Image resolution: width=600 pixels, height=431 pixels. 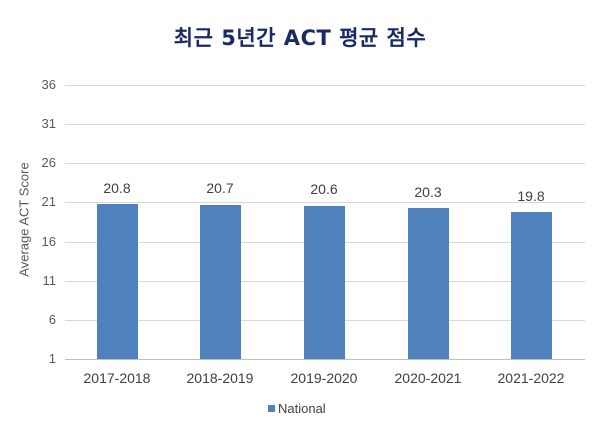 What do you see at coordinates (531, 285) in the screenshot?
I see `bar-2021-2022` at bounding box center [531, 285].